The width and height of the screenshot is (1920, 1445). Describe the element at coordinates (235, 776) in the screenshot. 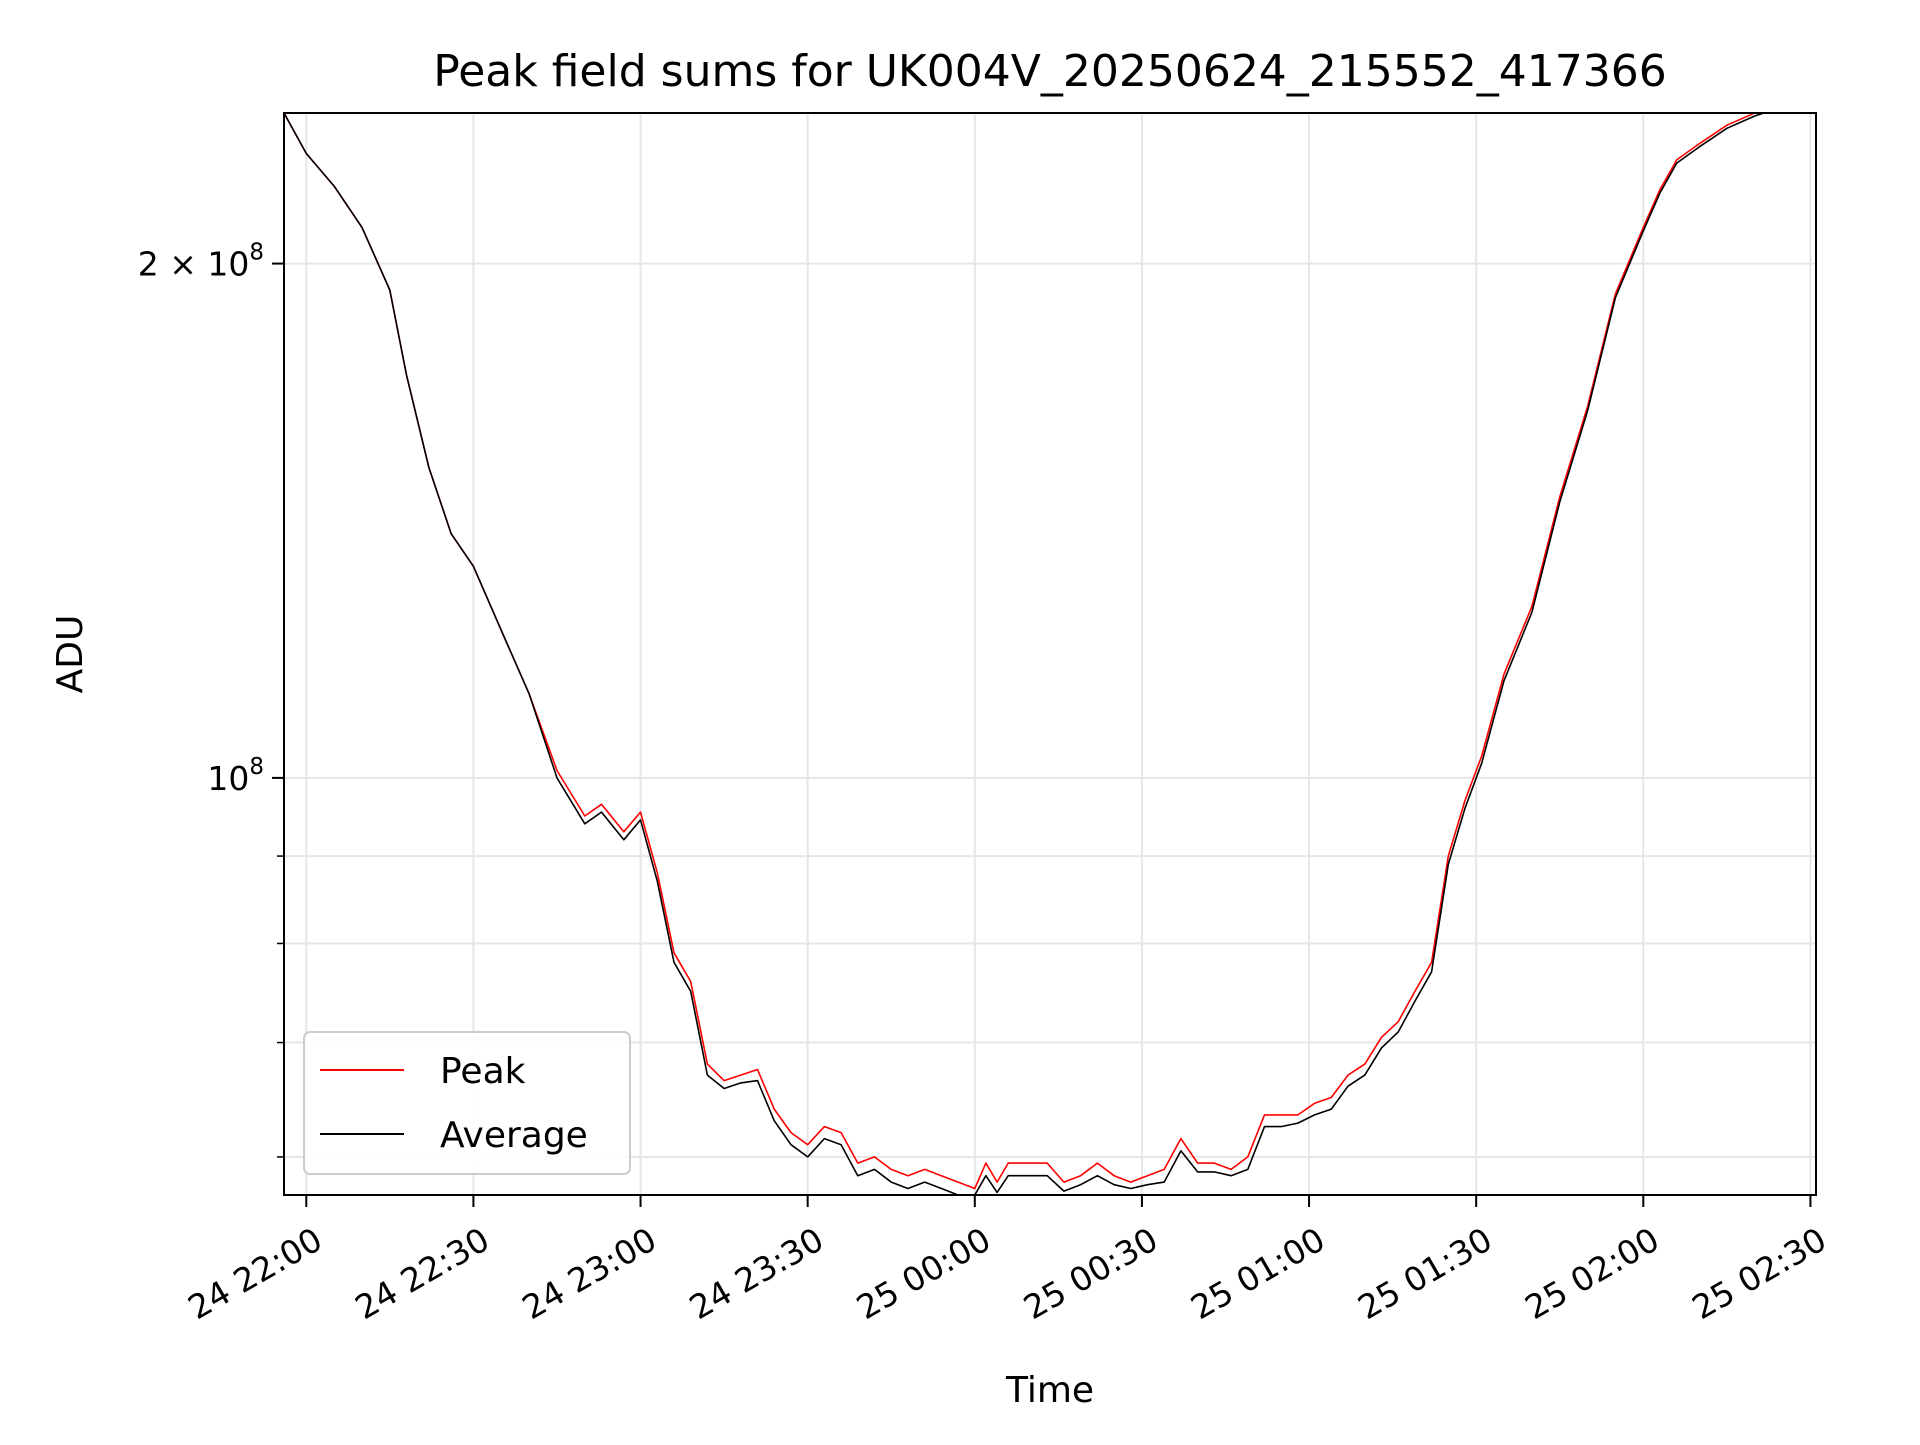

I see `y-tick-label: 108` at that location.